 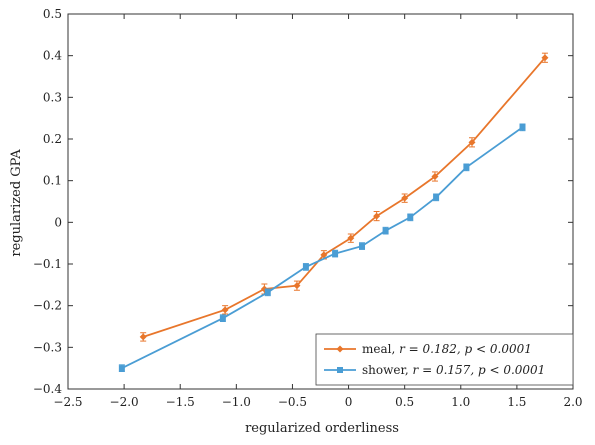 I want to click on legend-meal-marker, so click(x=340, y=349).